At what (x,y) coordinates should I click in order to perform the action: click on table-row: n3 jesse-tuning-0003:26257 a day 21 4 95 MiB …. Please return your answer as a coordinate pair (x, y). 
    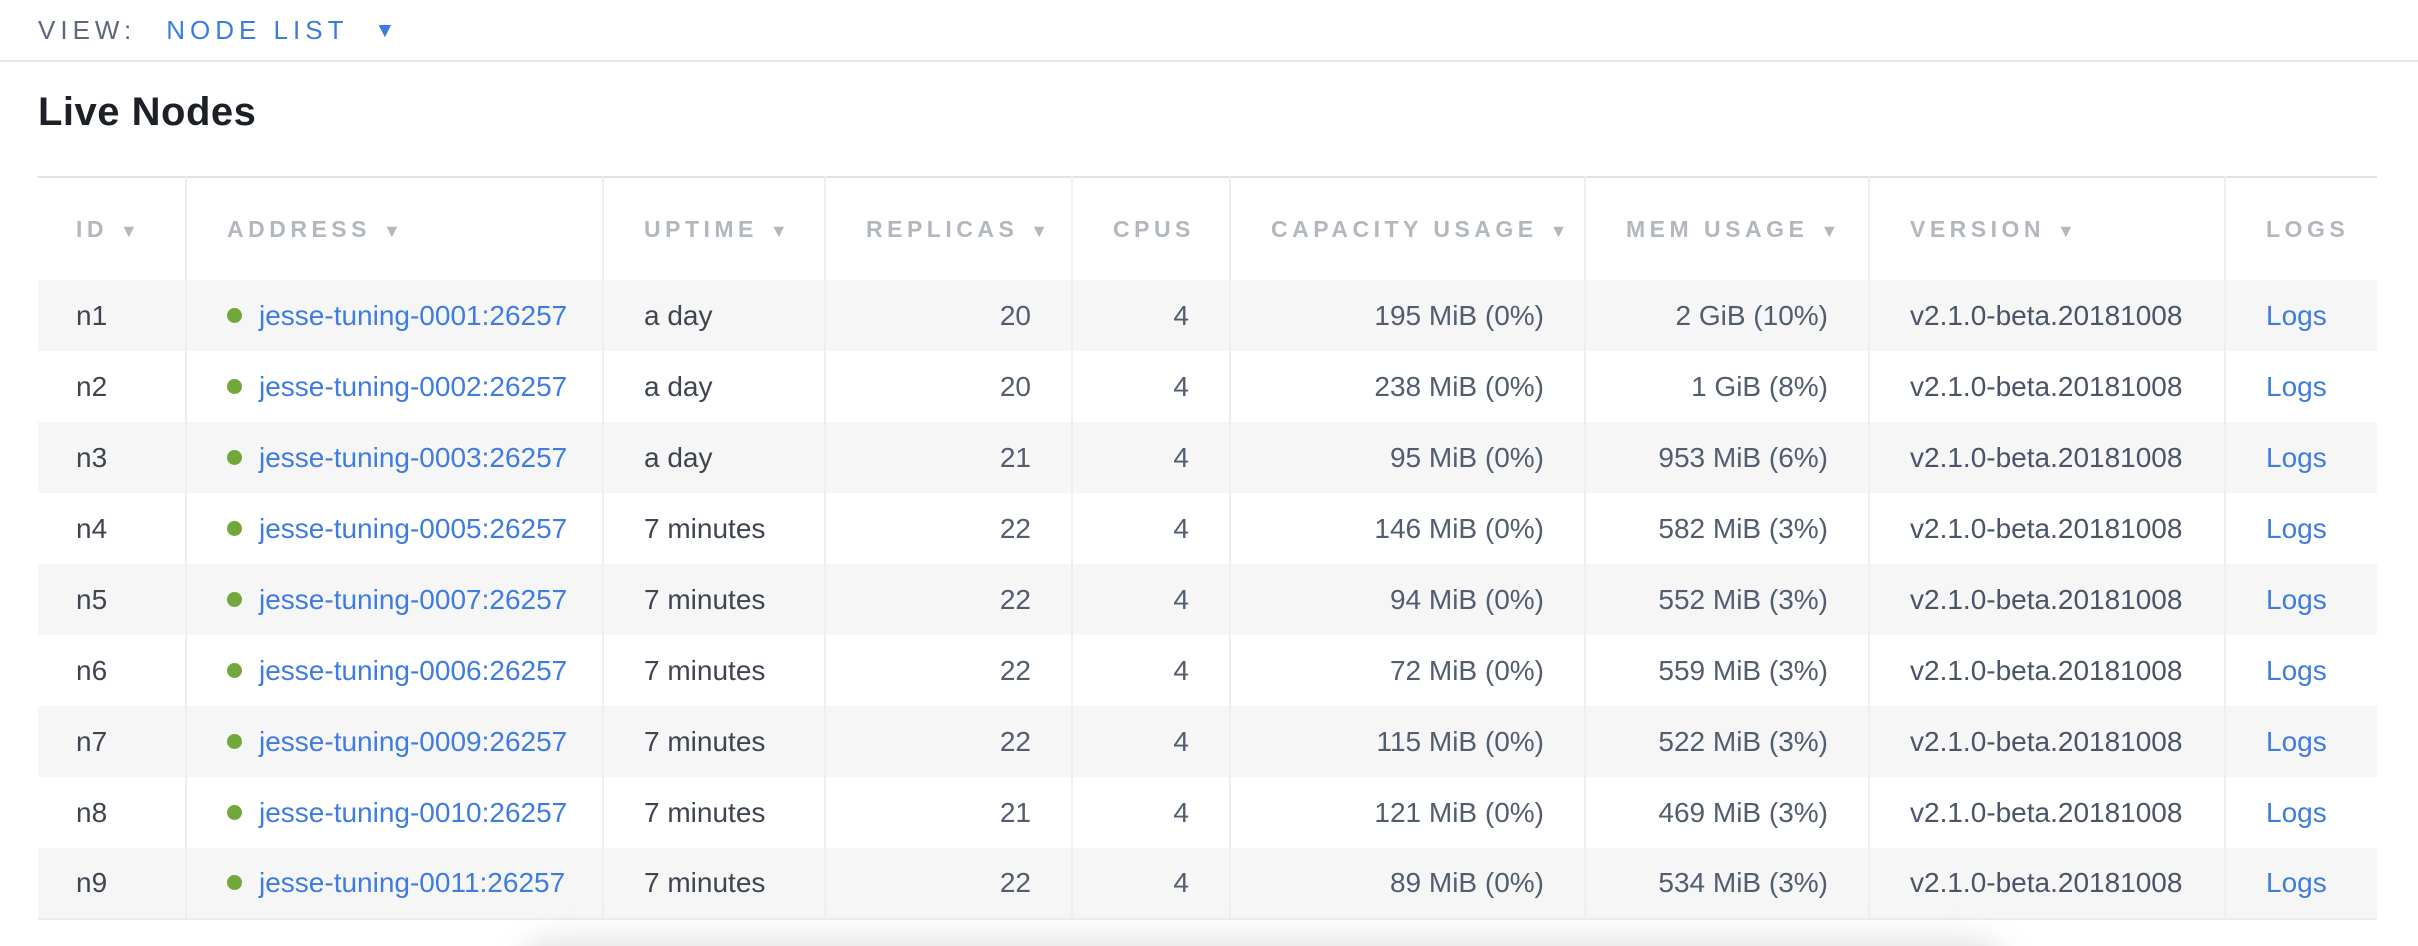
    Looking at the image, I should click on (1207, 457).